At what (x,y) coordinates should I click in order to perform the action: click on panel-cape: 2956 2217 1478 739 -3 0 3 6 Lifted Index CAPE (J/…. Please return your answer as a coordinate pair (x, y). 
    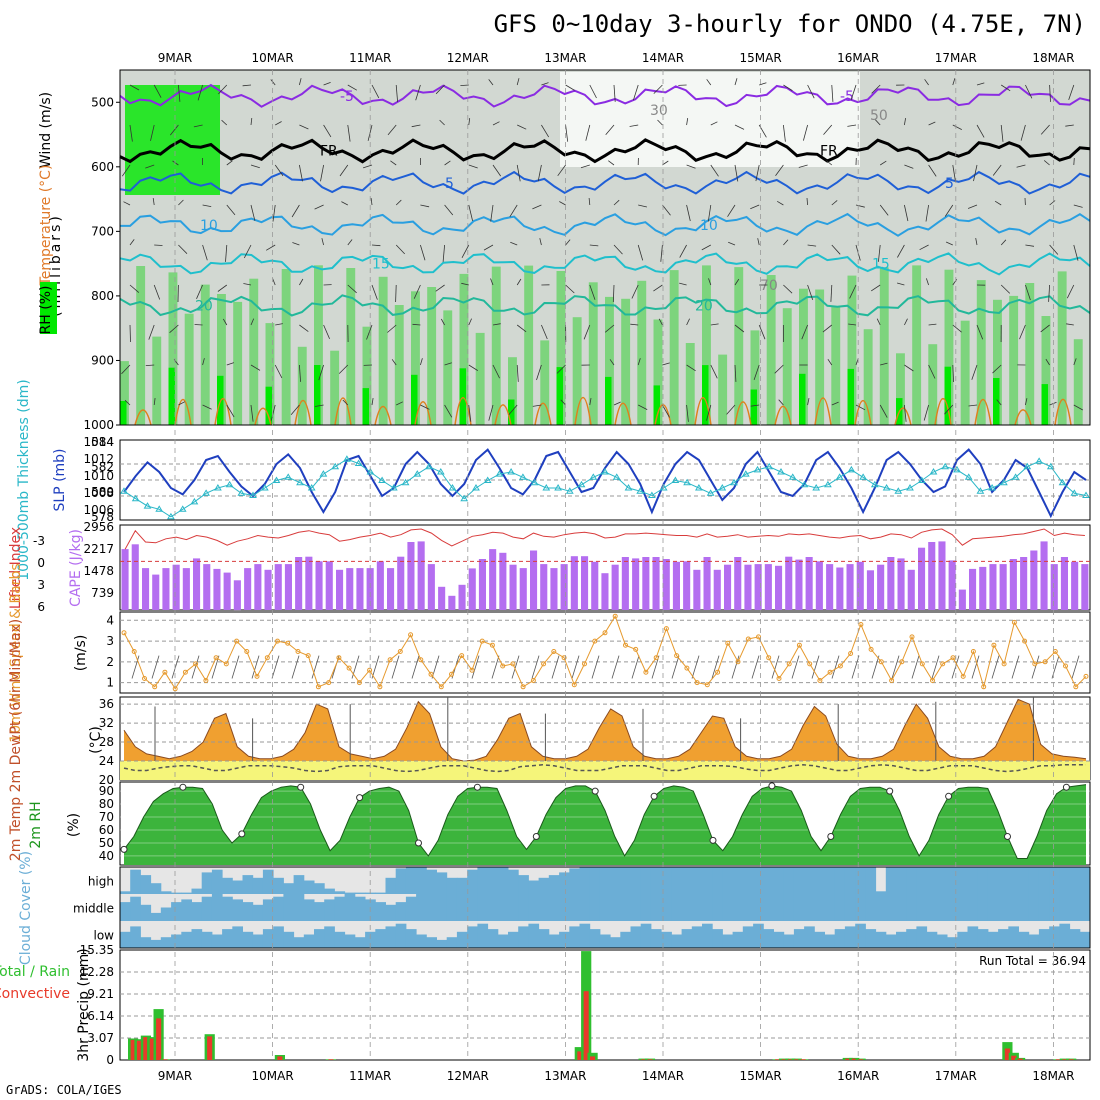
    Looking at the image, I should click on (549, 567).